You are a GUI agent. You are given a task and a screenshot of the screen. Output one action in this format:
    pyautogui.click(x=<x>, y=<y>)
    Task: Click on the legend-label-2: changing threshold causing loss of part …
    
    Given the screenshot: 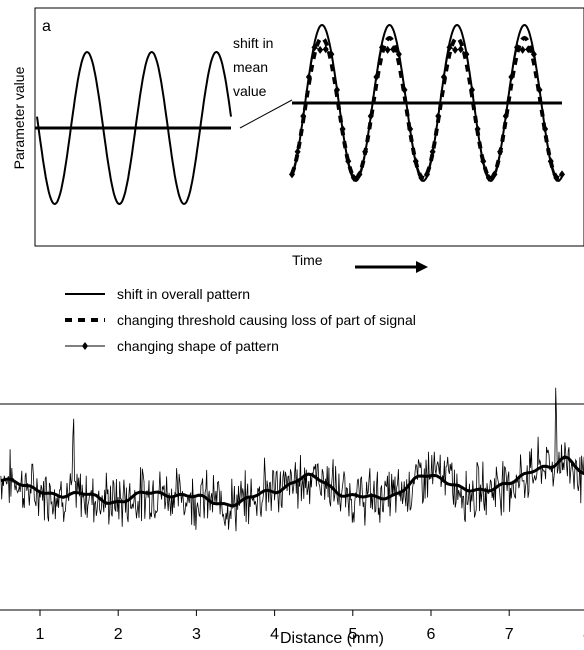 What is the action you would take?
    pyautogui.click(x=266, y=320)
    